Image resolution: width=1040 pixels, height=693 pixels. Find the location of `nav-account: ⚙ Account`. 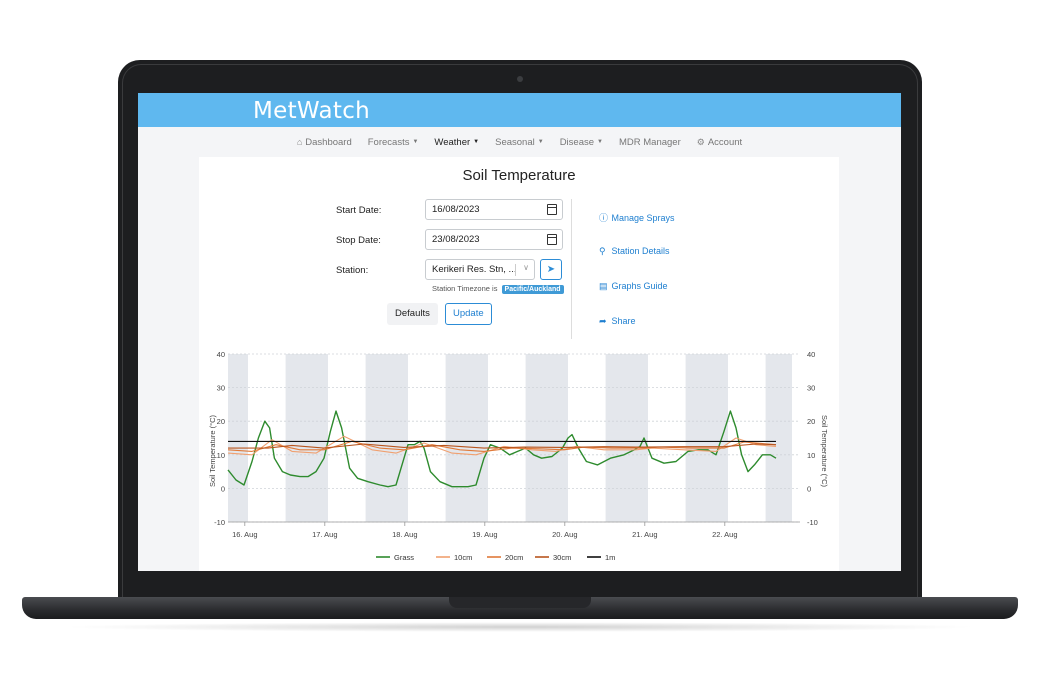

nav-account: ⚙ Account is located at coordinates (719, 142).